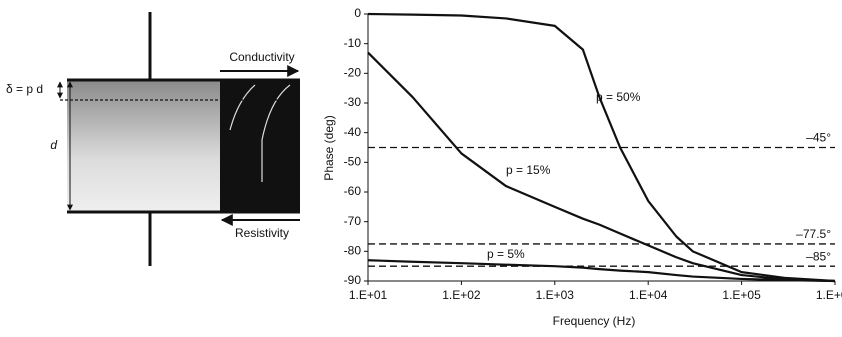 The width and height of the screenshot is (842, 337). What do you see at coordinates (818, 256) in the screenshot?
I see `reference-label: –85°` at bounding box center [818, 256].